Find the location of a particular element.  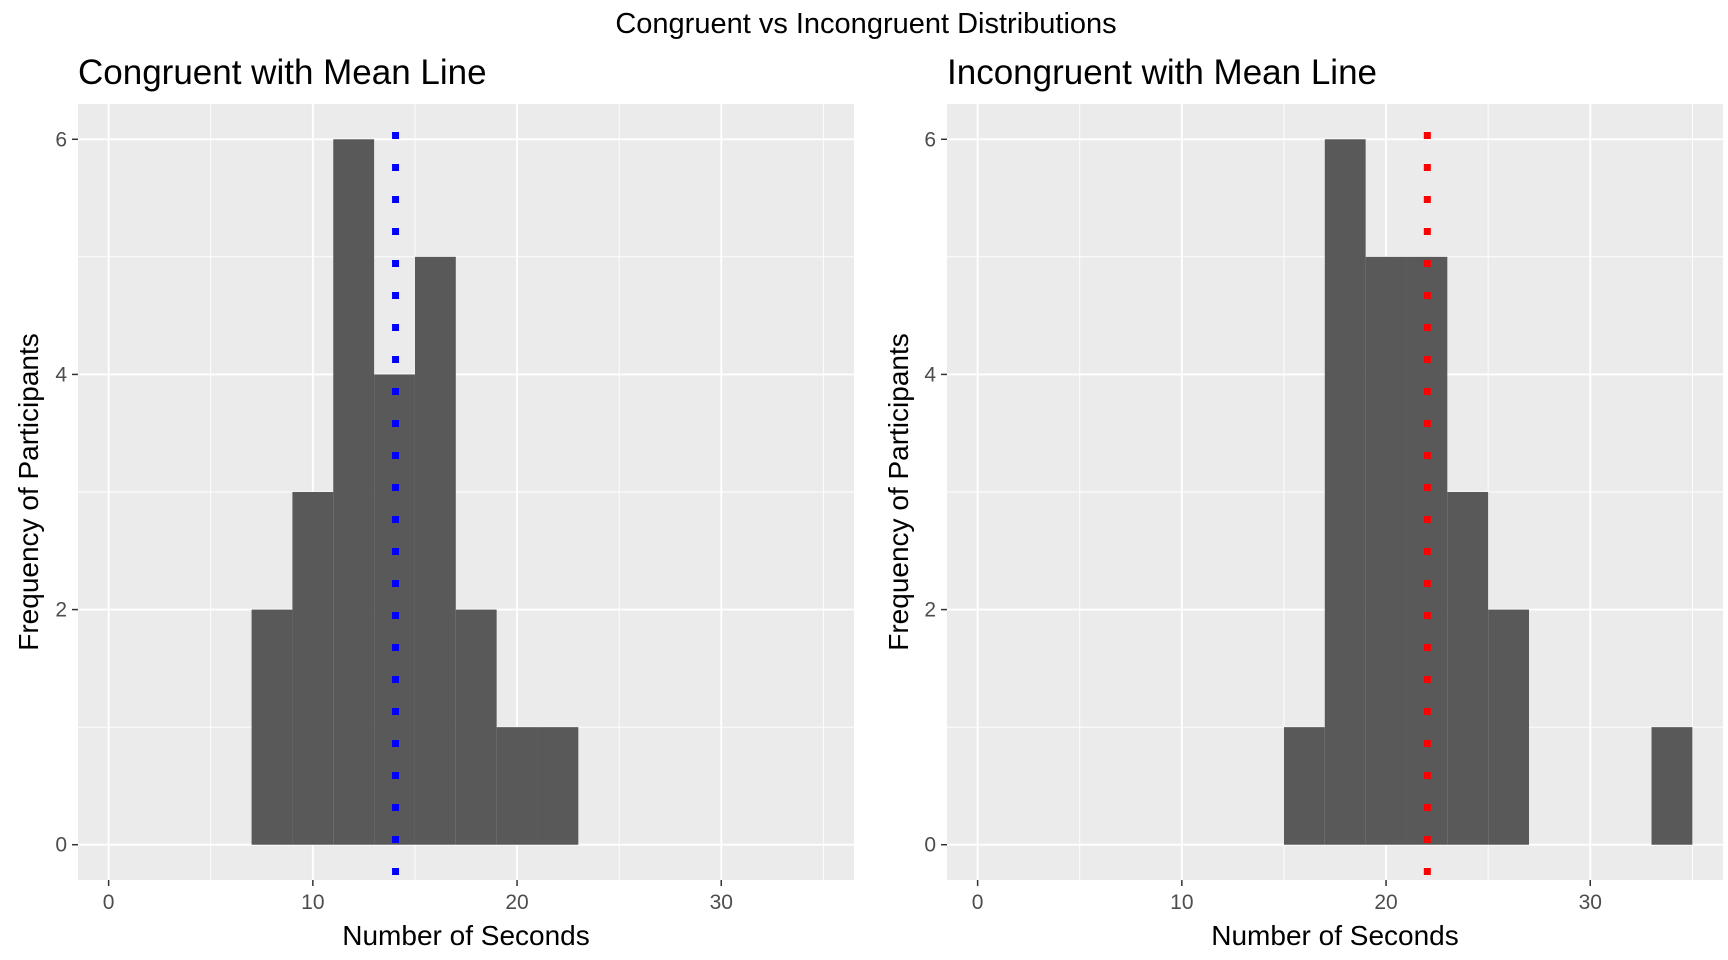

figure-title: Congruent vs Incongruent Distributions is located at coordinates (865, 24).